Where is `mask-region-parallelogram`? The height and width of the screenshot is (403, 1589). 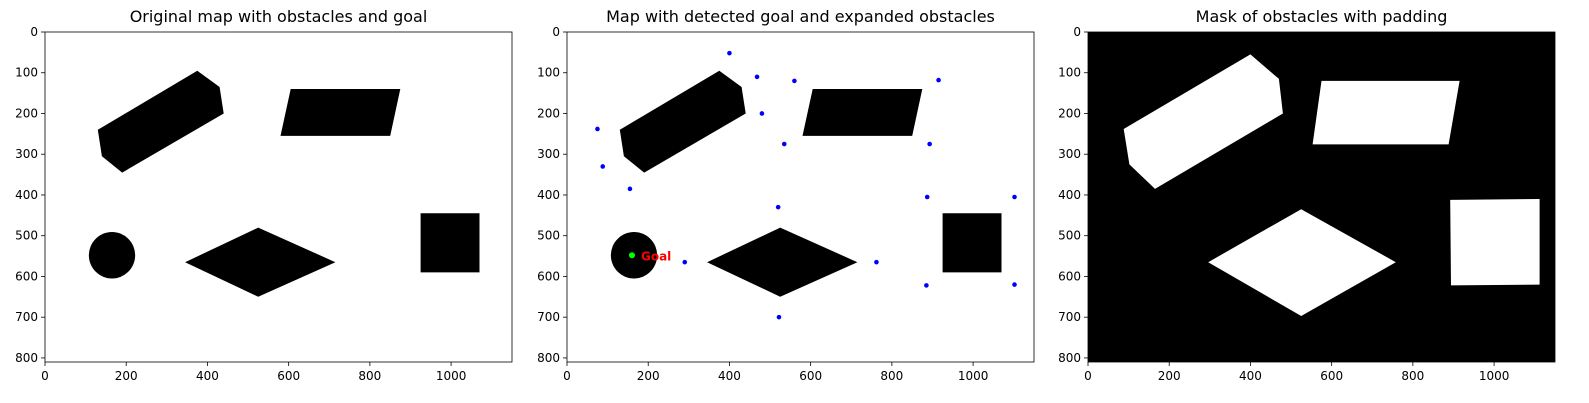 mask-region-parallelogram is located at coordinates (1386, 112).